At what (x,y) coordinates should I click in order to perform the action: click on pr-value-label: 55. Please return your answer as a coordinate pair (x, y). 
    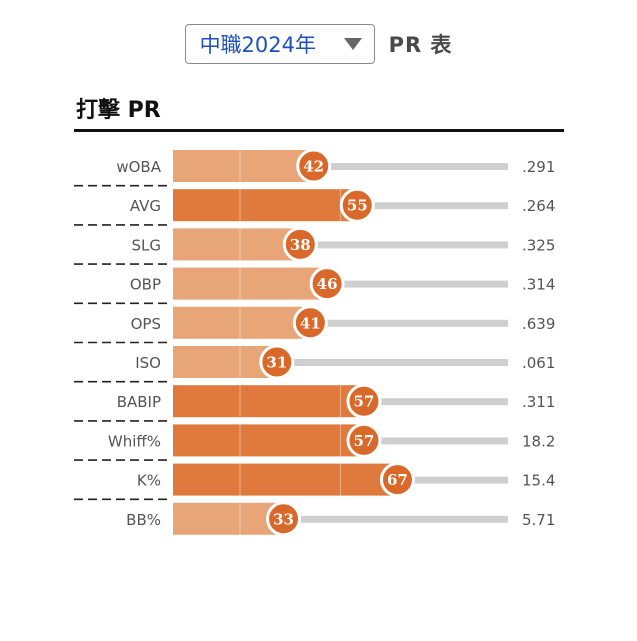
    Looking at the image, I should click on (357, 206).